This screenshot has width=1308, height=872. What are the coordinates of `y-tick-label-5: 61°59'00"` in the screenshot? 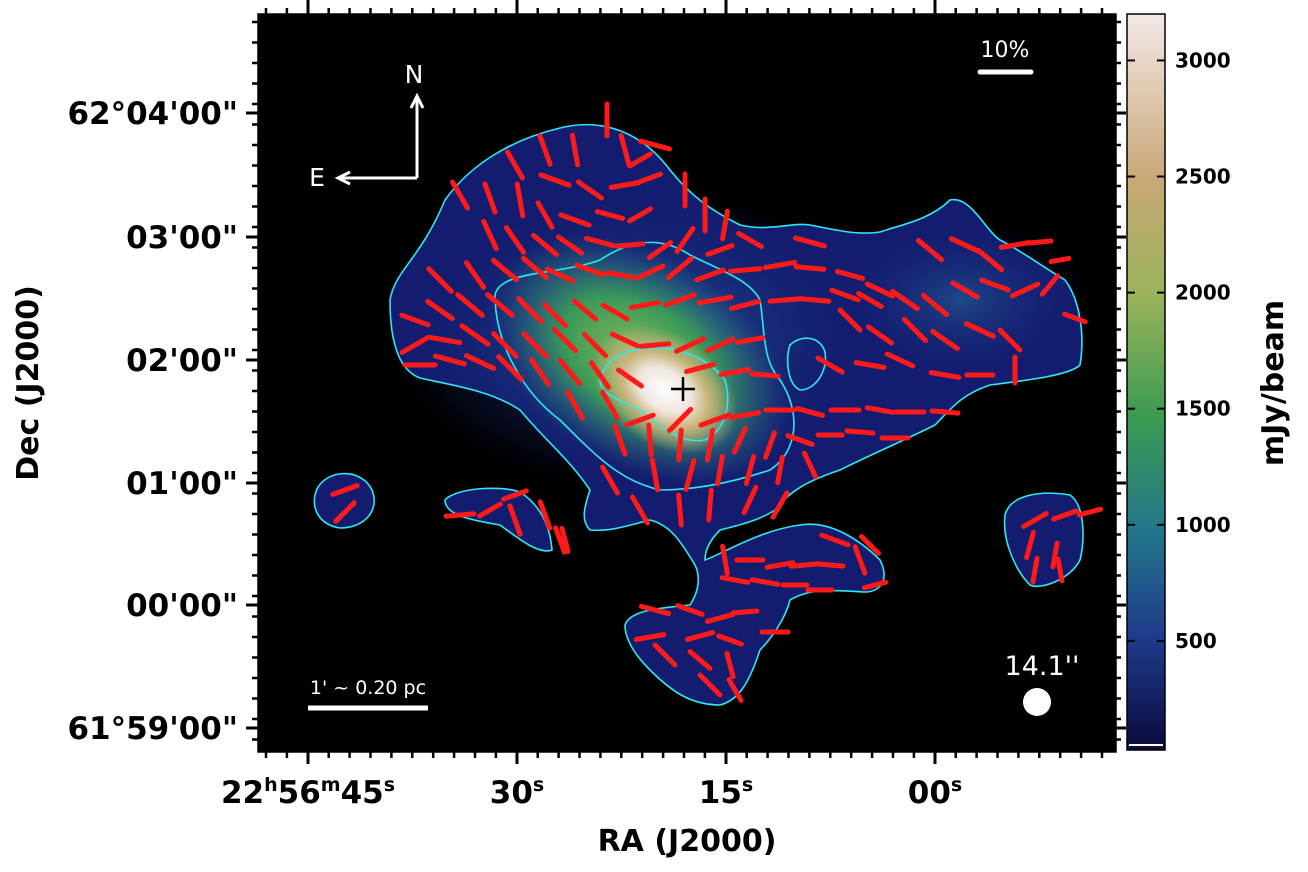 It's located at (152, 729).